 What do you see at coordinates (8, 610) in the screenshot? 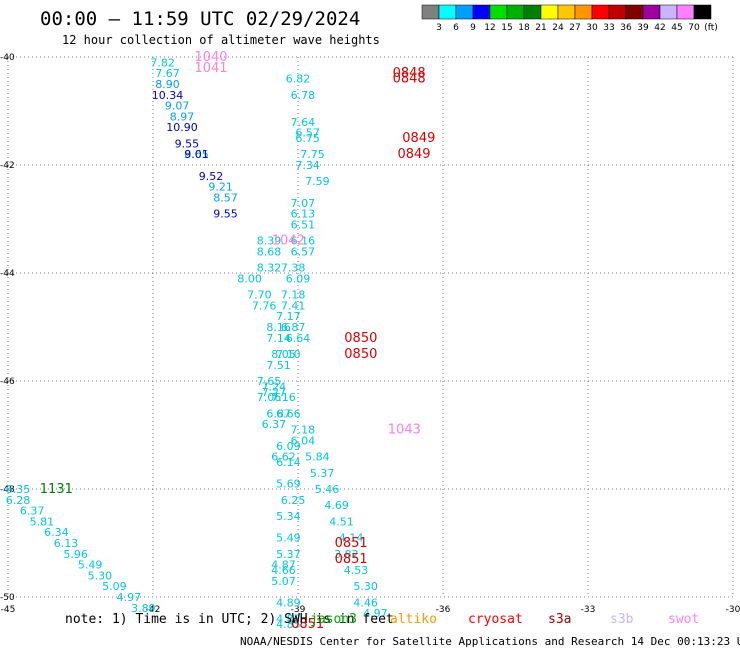
I see `x-tick-label: -45` at bounding box center [8, 610].